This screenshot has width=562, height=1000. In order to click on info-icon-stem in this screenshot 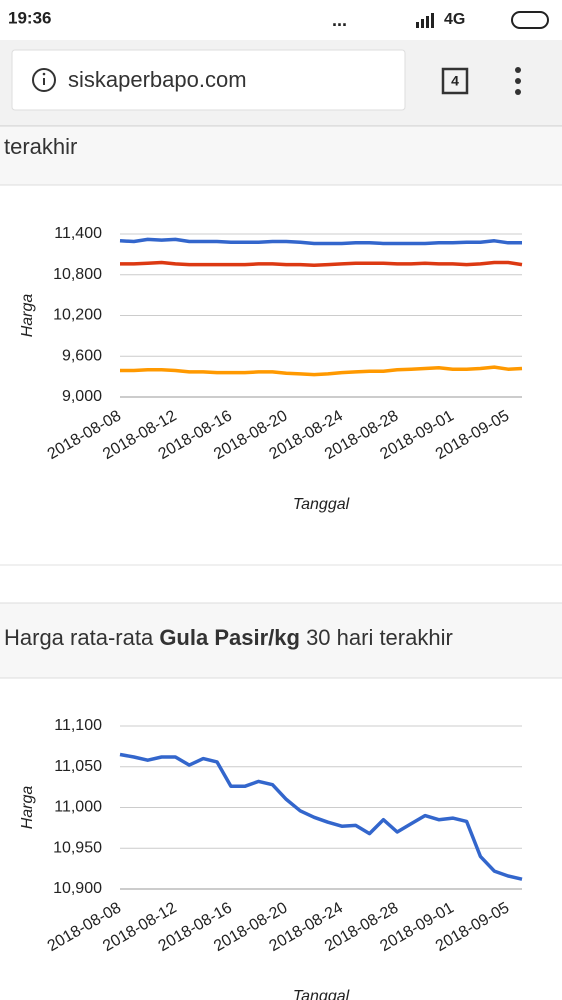, I will do `click(44, 81)`.